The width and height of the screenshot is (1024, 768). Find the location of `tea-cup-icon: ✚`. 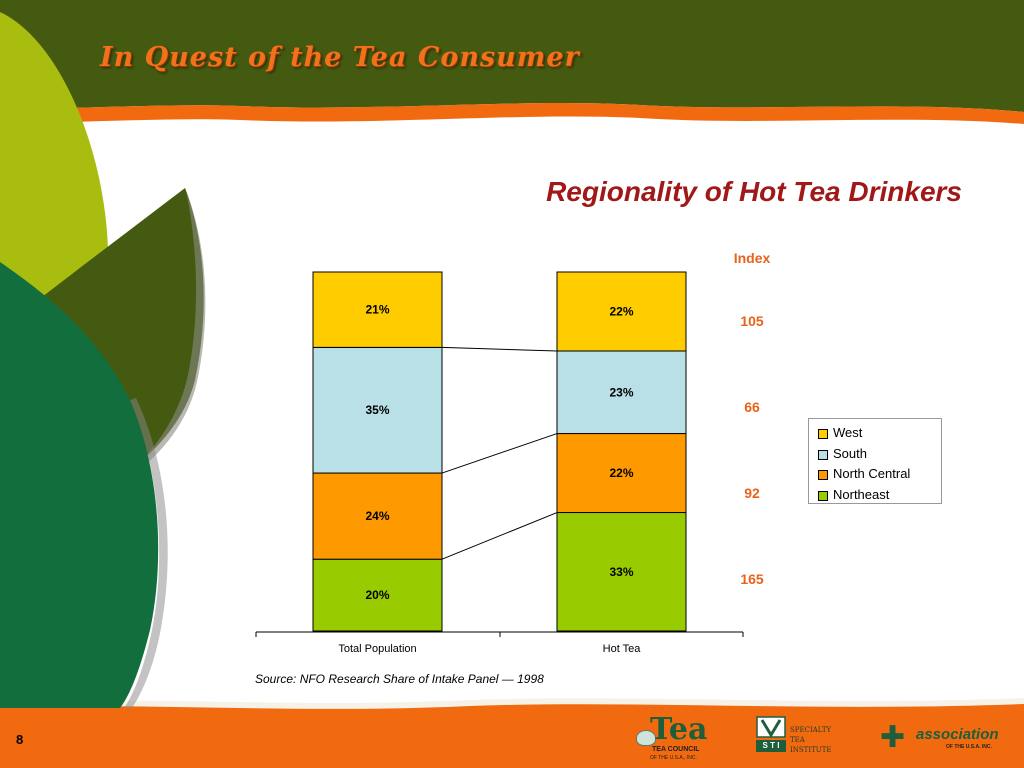

tea-cup-icon: ✚ is located at coordinates (893, 737).